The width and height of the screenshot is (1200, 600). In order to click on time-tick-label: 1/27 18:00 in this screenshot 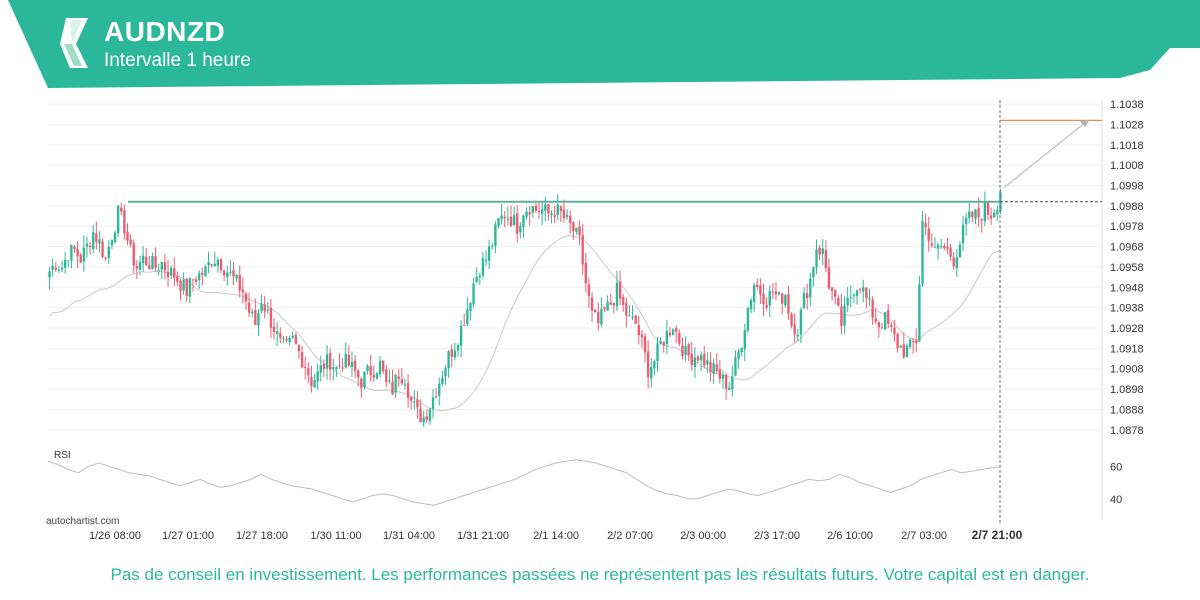, I will do `click(262, 536)`.